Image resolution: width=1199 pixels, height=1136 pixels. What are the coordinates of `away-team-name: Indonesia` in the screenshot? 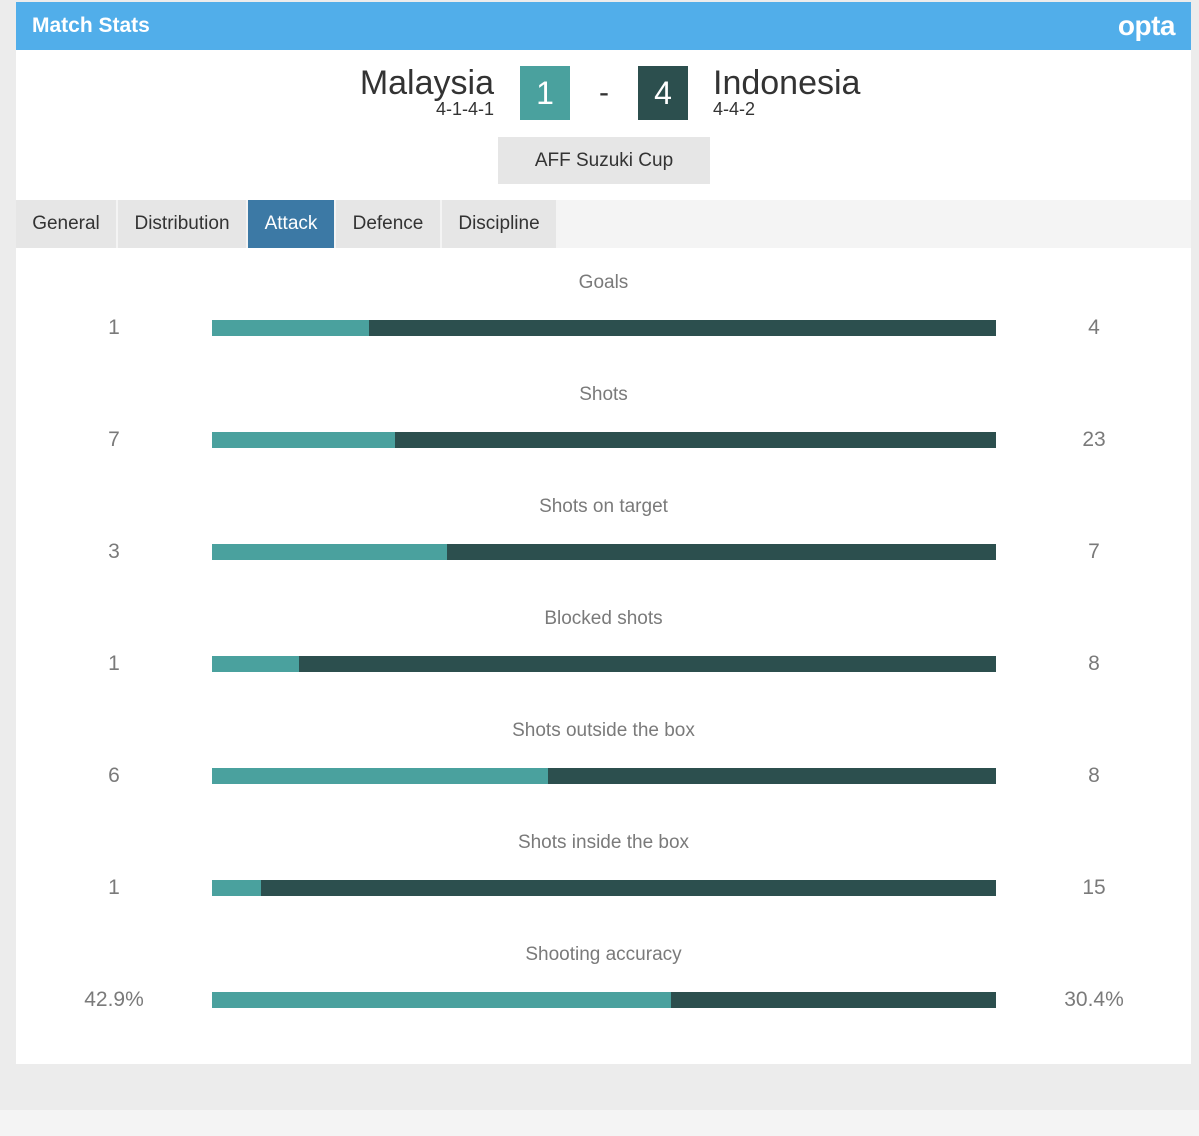 It's located at (787, 83).